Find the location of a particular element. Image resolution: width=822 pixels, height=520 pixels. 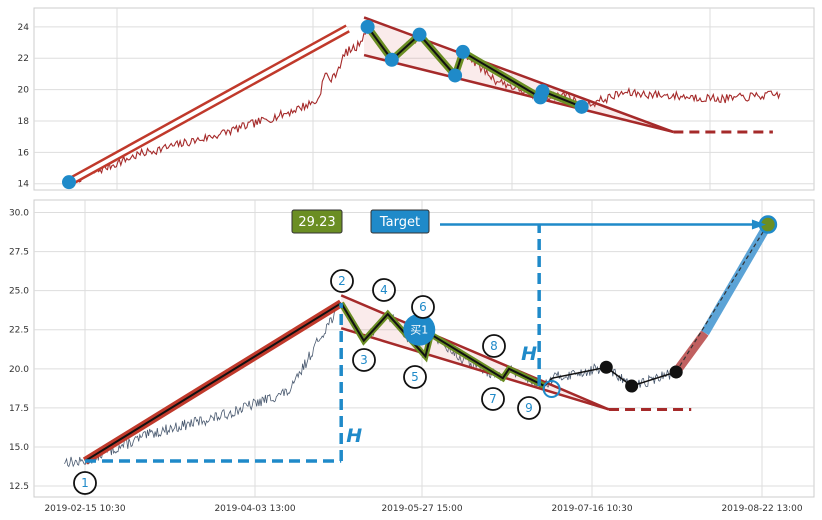

bottom-ytick-label: 30.0 is located at coordinates (19, 214).